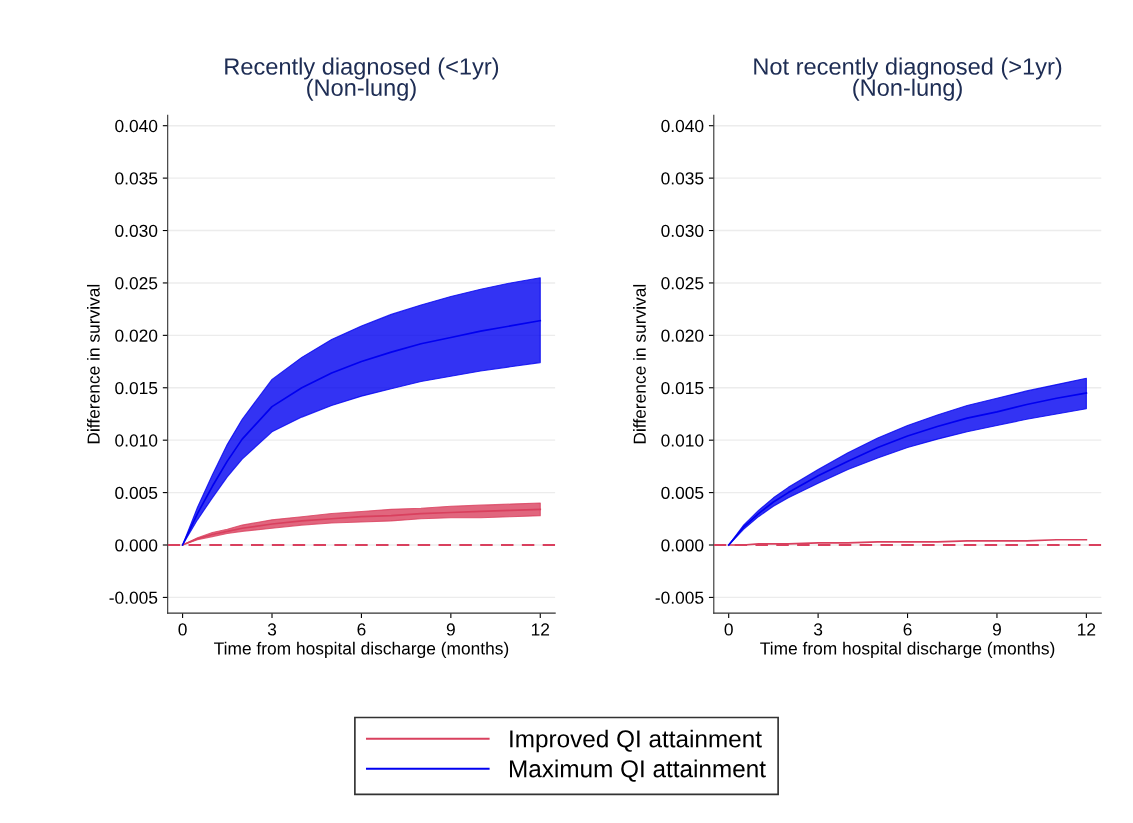 This screenshot has height=823, width=1133. Describe the element at coordinates (636, 741) in the screenshot. I see `legend-label: Improved QI attainment` at that location.